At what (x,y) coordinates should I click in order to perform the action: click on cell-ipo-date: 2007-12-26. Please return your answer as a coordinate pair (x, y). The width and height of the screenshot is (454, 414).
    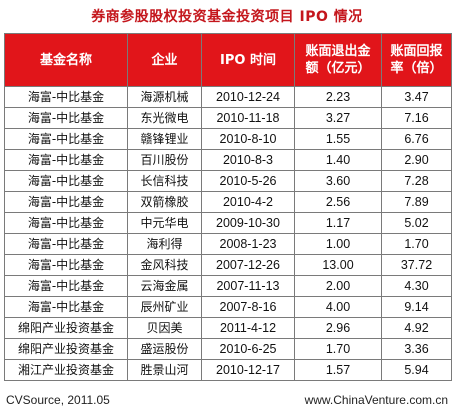
    Looking at the image, I should click on (248, 265).